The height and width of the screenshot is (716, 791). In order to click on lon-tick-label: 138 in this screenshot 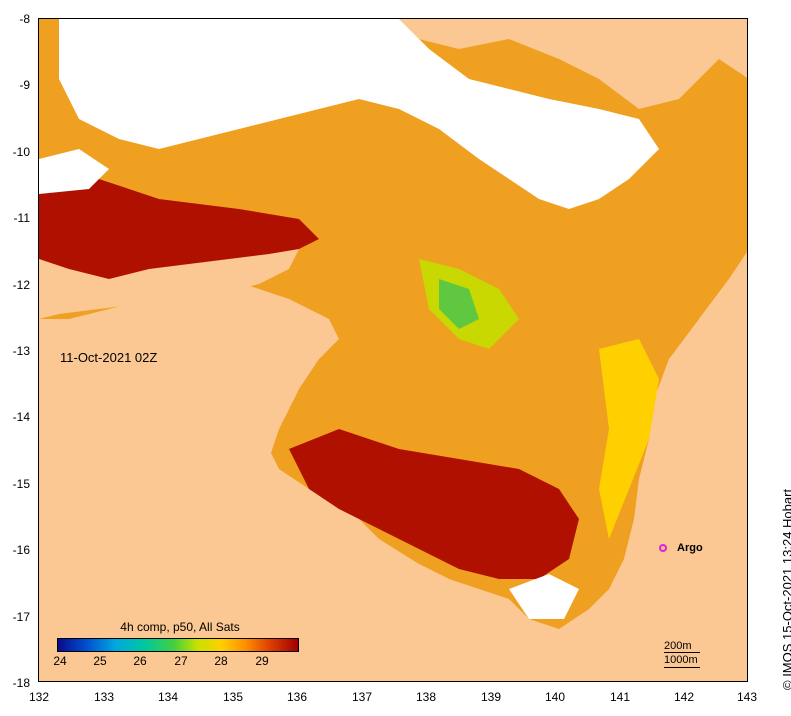, I will do `click(426, 697)`.